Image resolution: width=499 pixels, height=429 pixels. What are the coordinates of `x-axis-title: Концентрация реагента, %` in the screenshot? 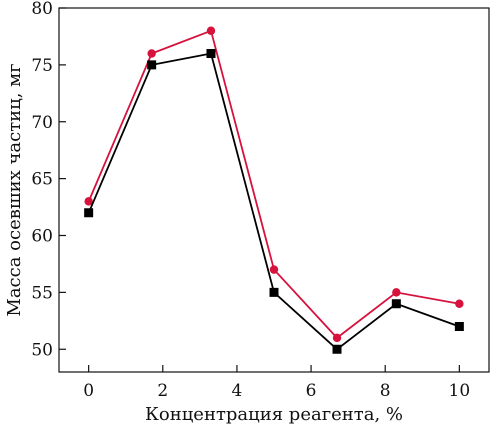 It's located at (274, 414).